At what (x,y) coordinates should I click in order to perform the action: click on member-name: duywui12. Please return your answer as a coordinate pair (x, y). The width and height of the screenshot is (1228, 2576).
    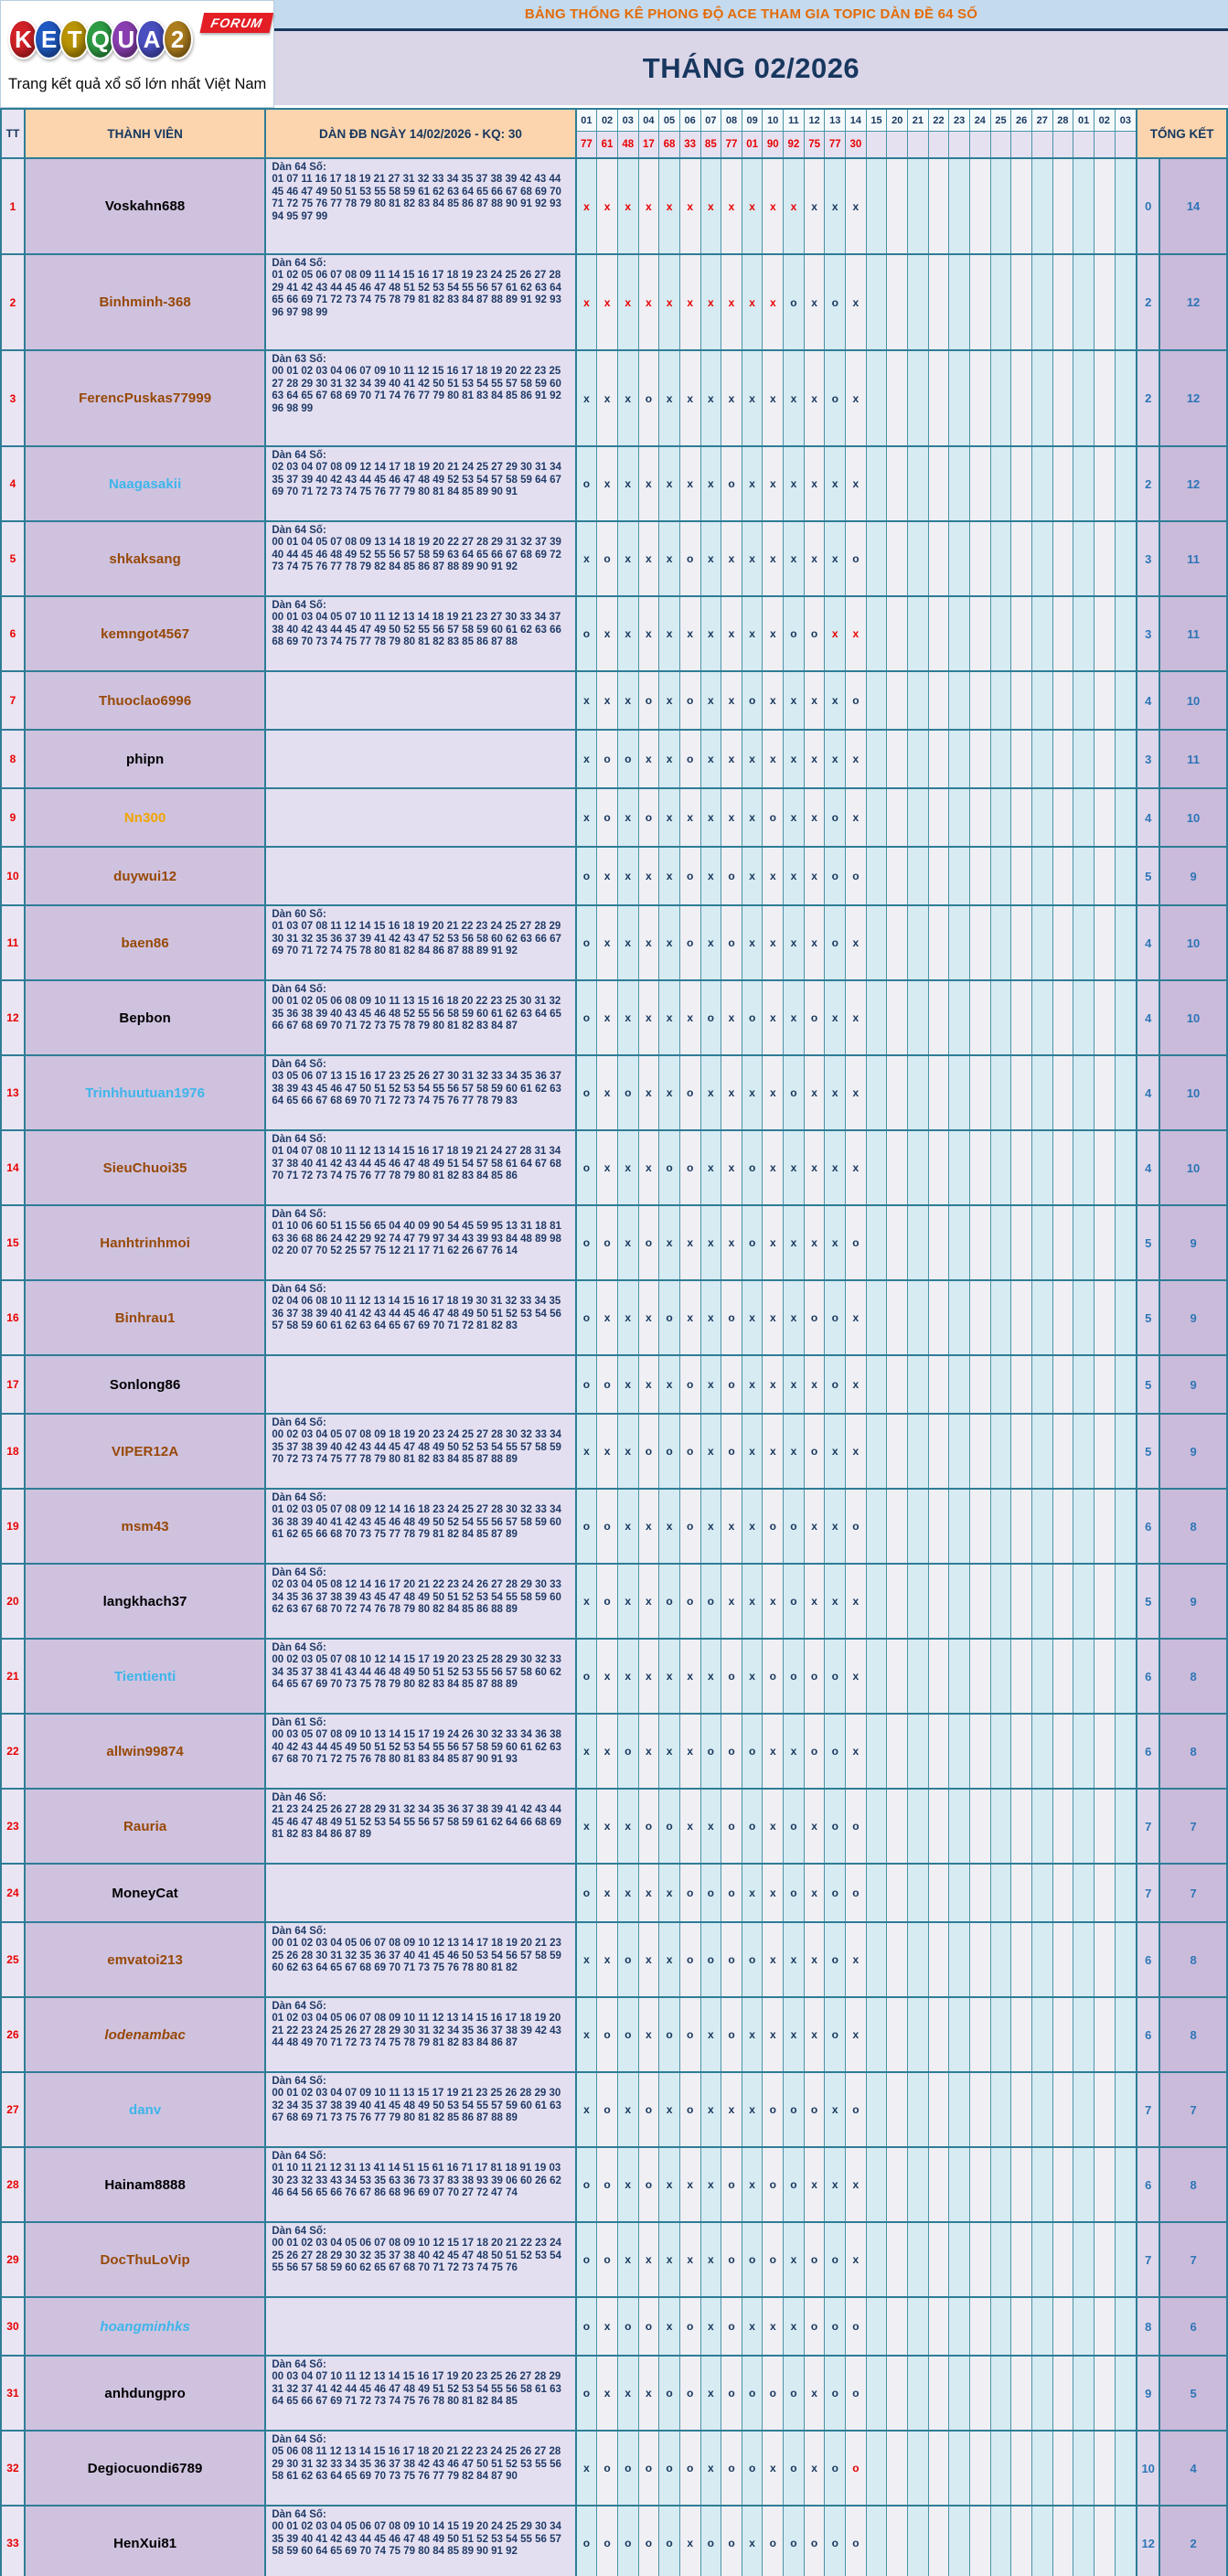
    Looking at the image, I should click on (145, 876).